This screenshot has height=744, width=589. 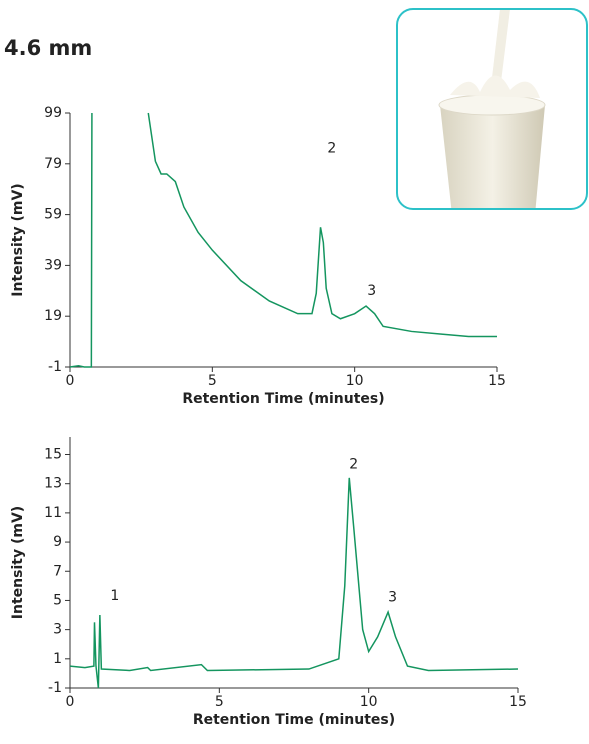 What do you see at coordinates (57, 571) in the screenshot?
I see `y-tick-label: 7` at bounding box center [57, 571].